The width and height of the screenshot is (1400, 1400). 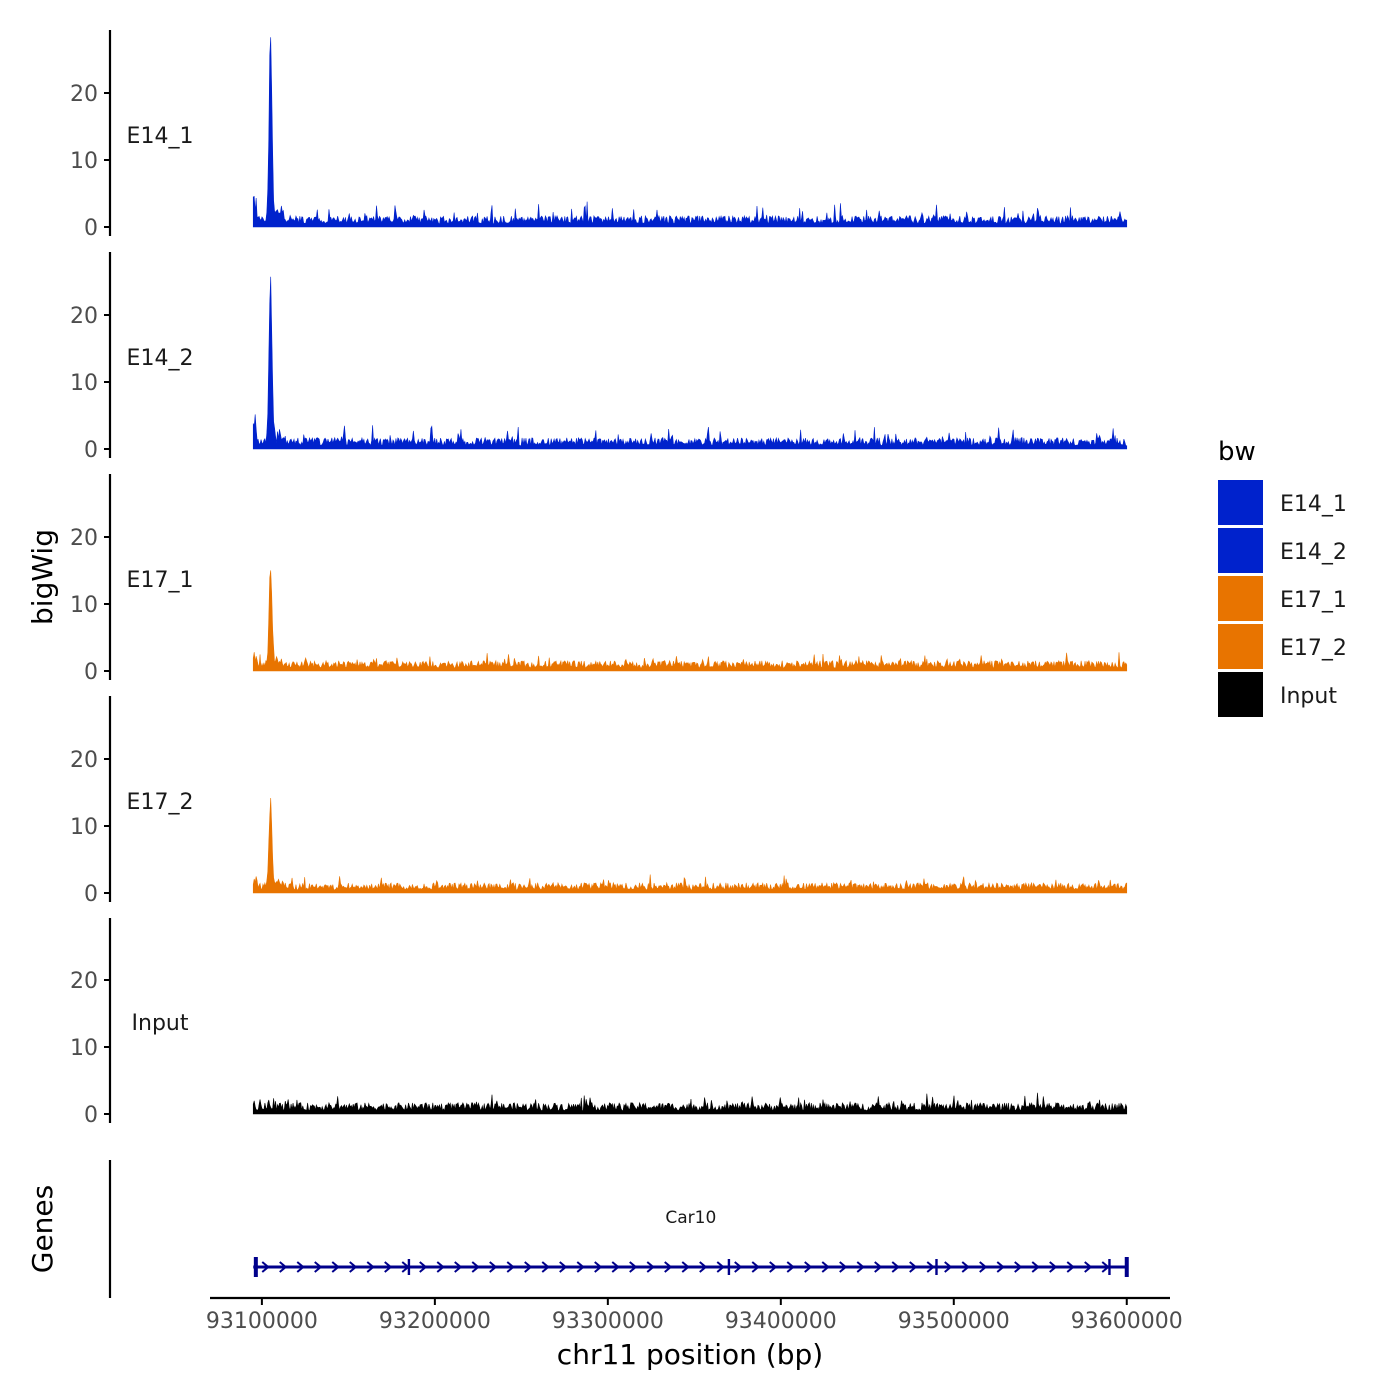 I want to click on track-panel-e14-1: 0 10 20 E14_1, so click(x=599, y=135).